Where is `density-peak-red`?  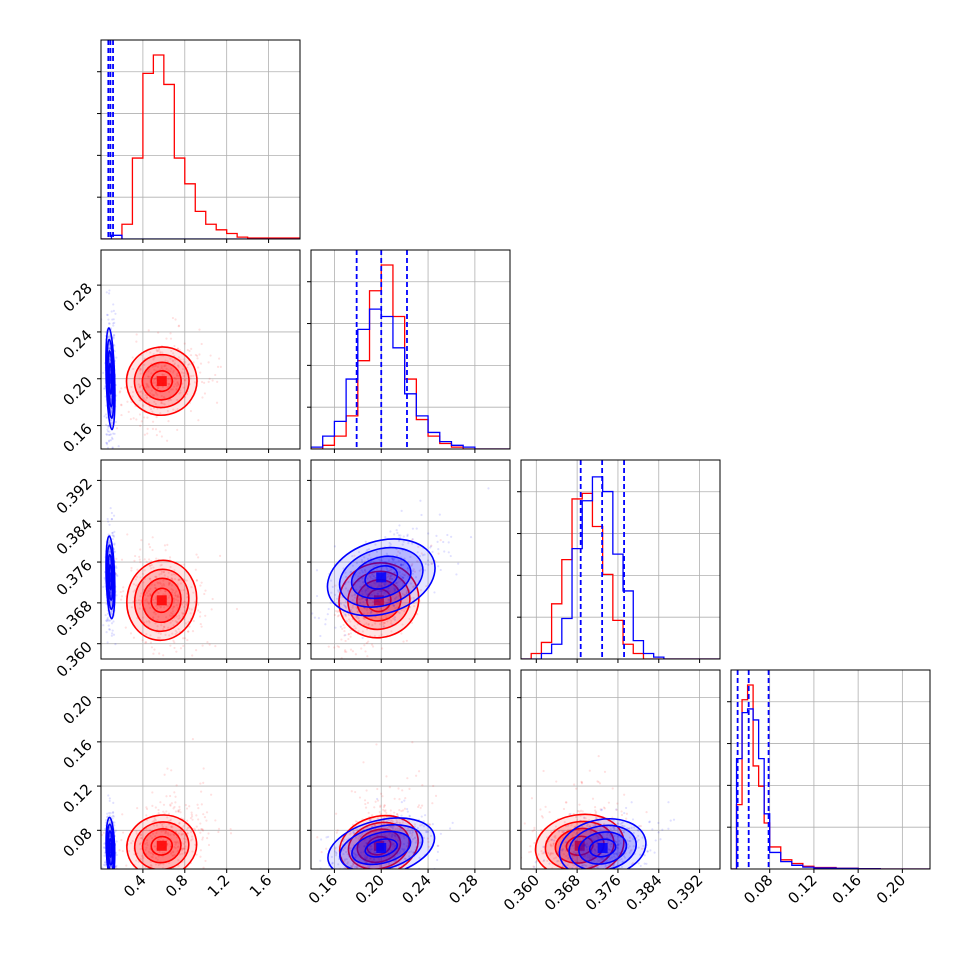
density-peak-red is located at coordinates (161, 600).